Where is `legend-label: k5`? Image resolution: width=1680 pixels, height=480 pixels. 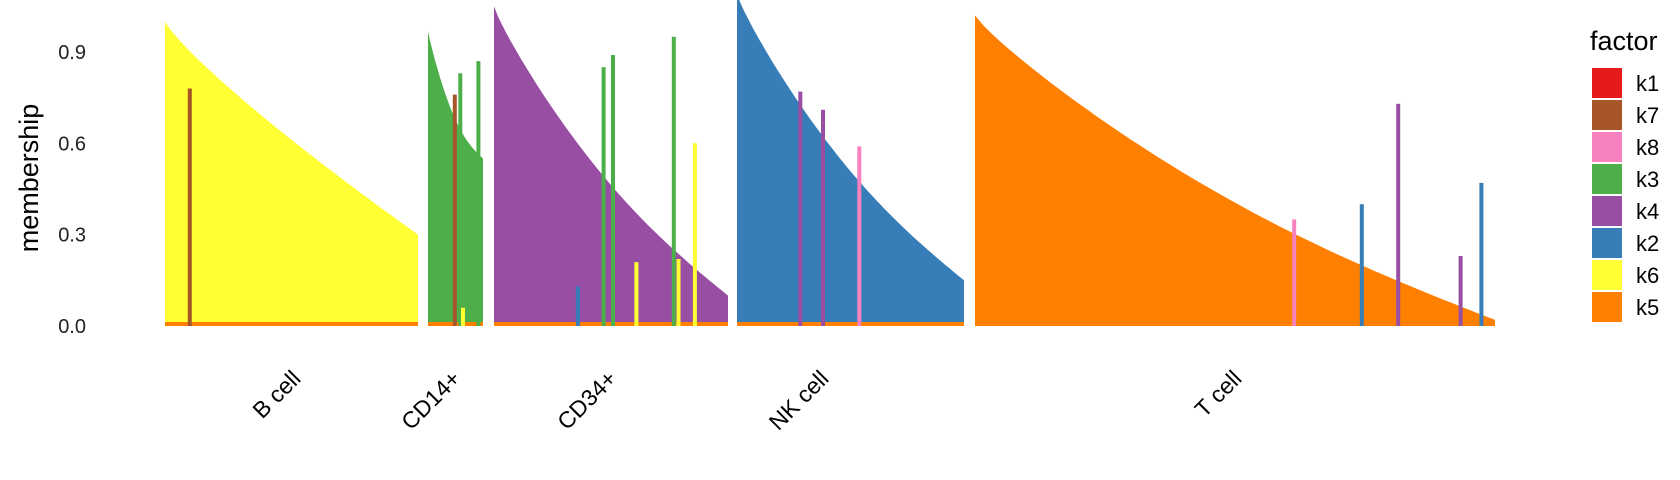 legend-label: k5 is located at coordinates (1647, 307).